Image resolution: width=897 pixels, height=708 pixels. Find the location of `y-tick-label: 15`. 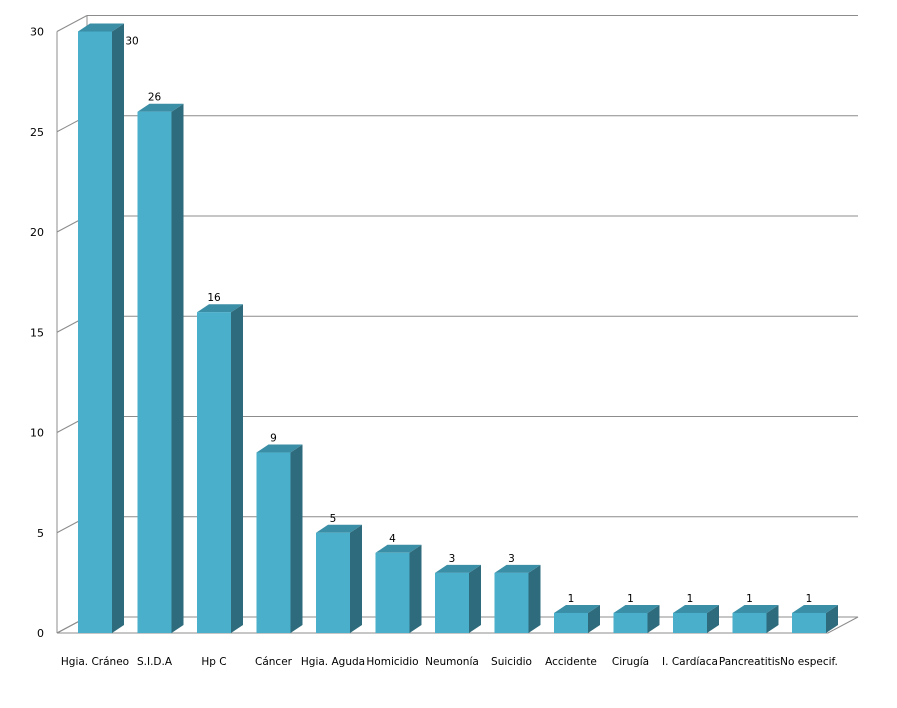

y-tick-label: 15 is located at coordinates (37, 332).